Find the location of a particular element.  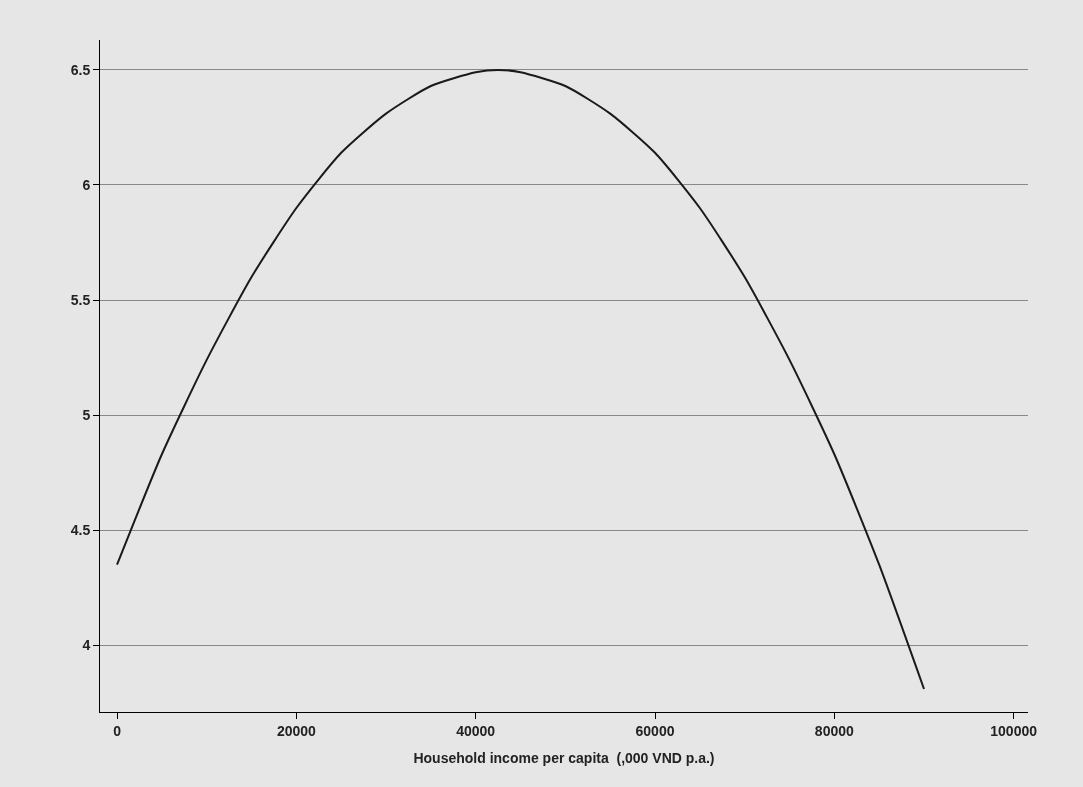

y-tick-label: 4.5 is located at coordinates (80, 530).